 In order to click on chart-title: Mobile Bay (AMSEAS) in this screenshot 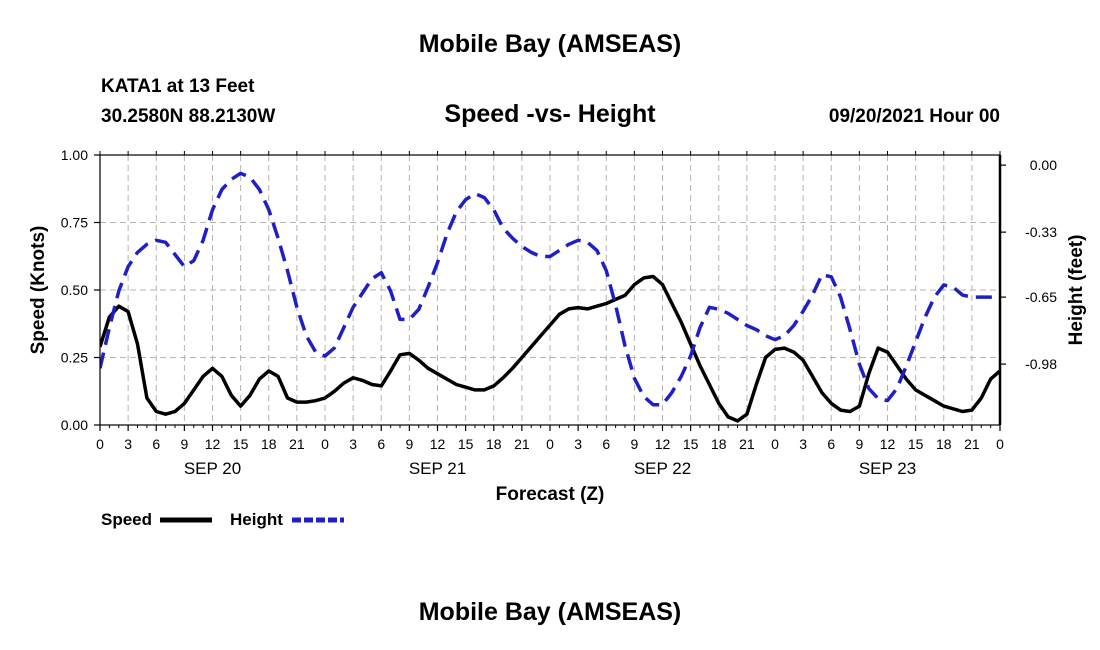, I will do `click(550, 44)`.